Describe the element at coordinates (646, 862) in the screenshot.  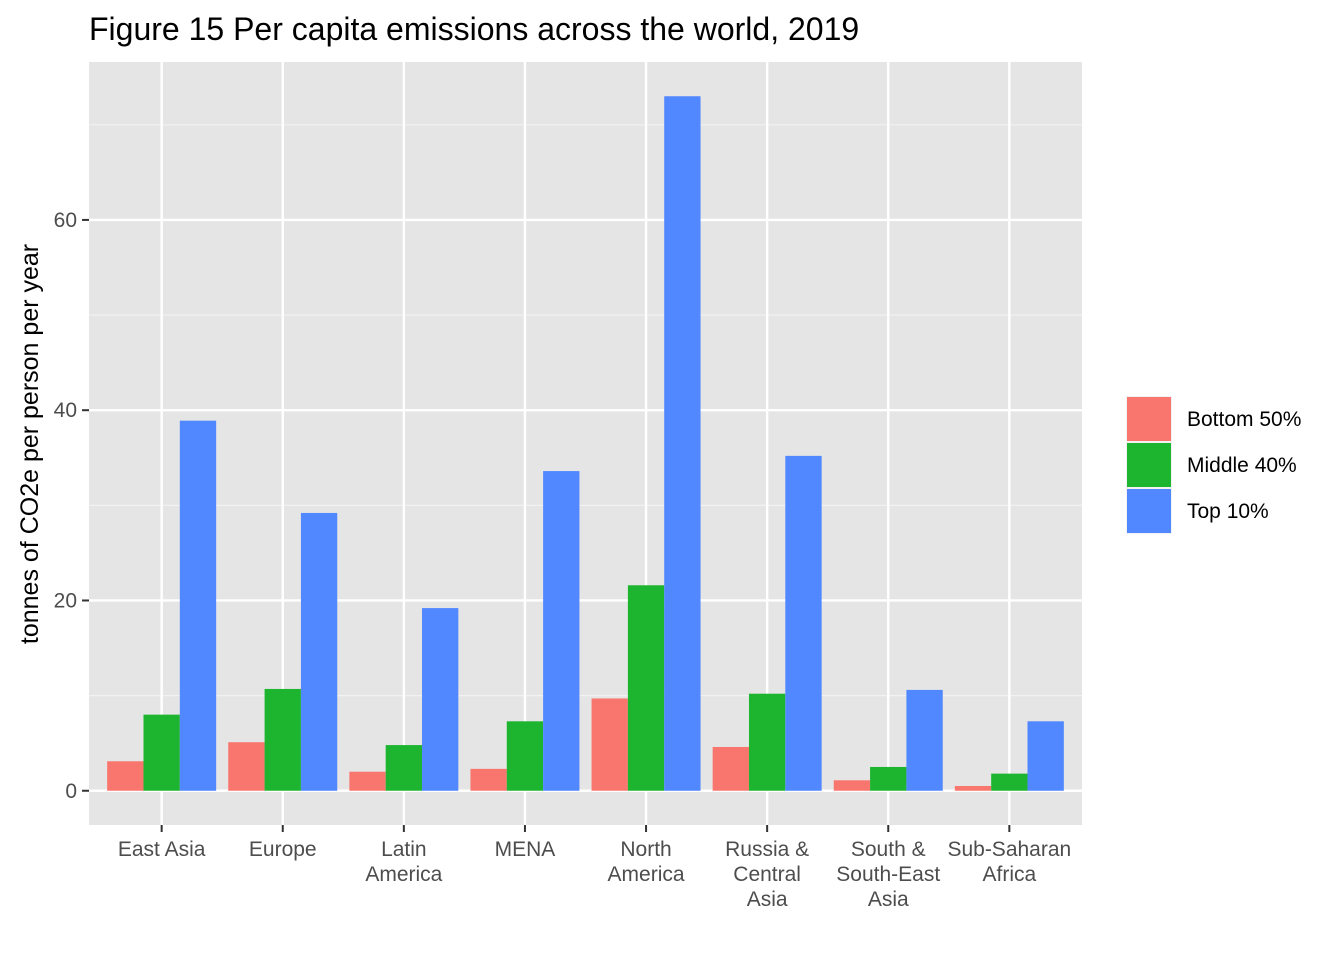
I see `x-tick-label: North America` at that location.